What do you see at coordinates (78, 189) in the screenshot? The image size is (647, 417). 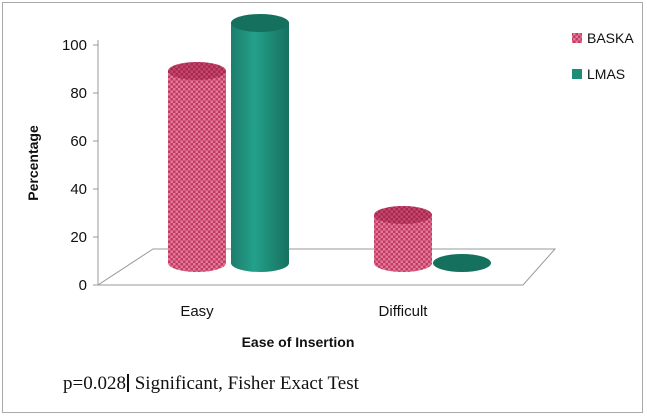 I see `y-tick-label: 40` at bounding box center [78, 189].